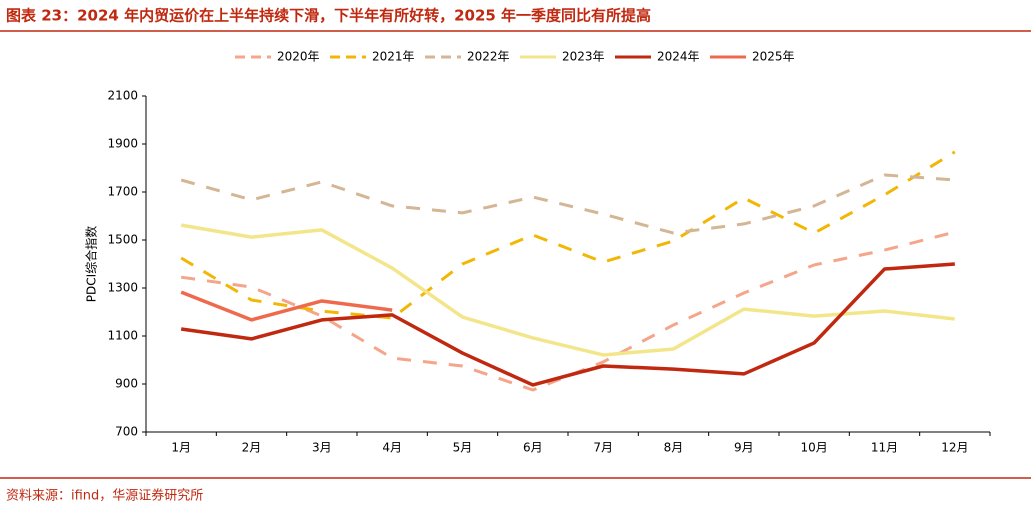 Image resolution: width=1031 pixels, height=511 pixels. I want to click on x-tick-label: 2月, so click(252, 448).